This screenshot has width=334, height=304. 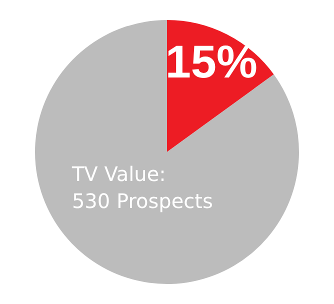 What do you see at coordinates (141, 187) in the screenshot?
I see `text: TV Value: 530 Prospects` at bounding box center [141, 187].